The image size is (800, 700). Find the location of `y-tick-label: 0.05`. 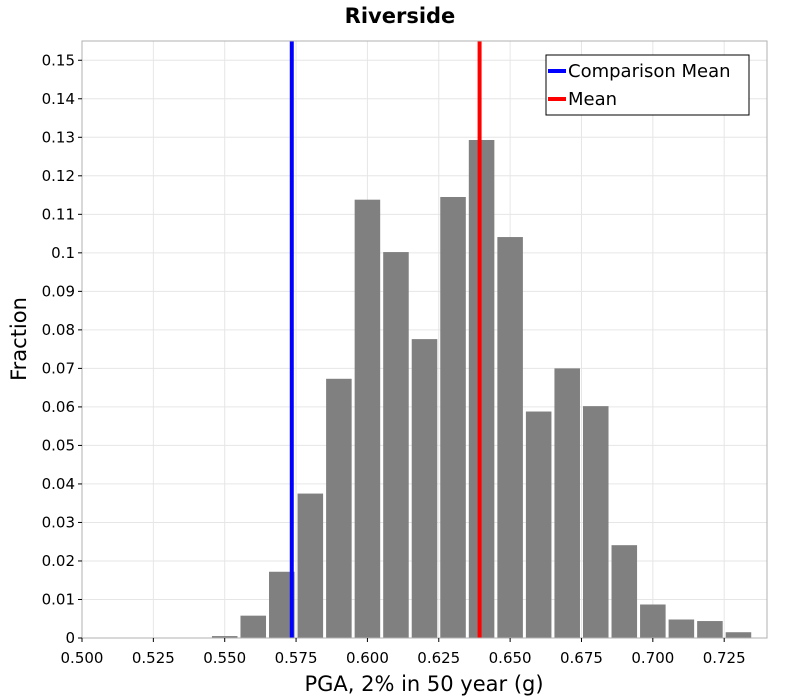

y-tick-label: 0.05 is located at coordinates (58, 445).